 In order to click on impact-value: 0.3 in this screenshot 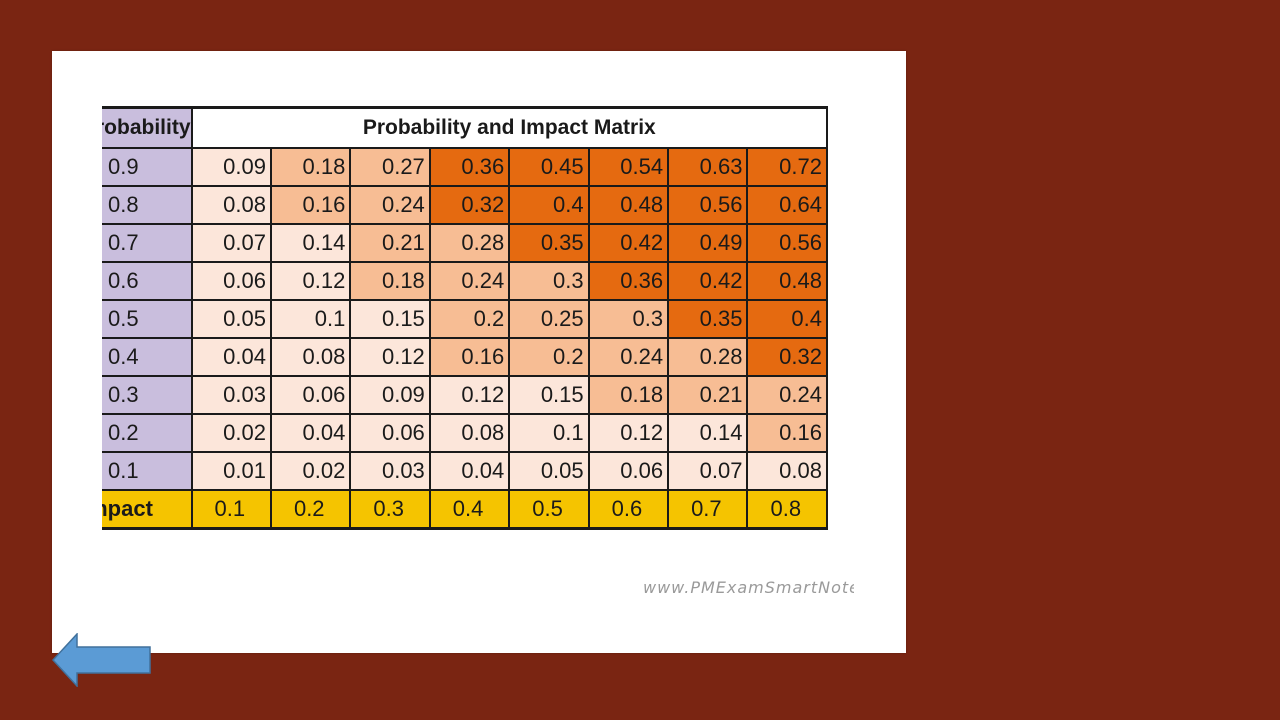, I will do `click(390, 509)`.